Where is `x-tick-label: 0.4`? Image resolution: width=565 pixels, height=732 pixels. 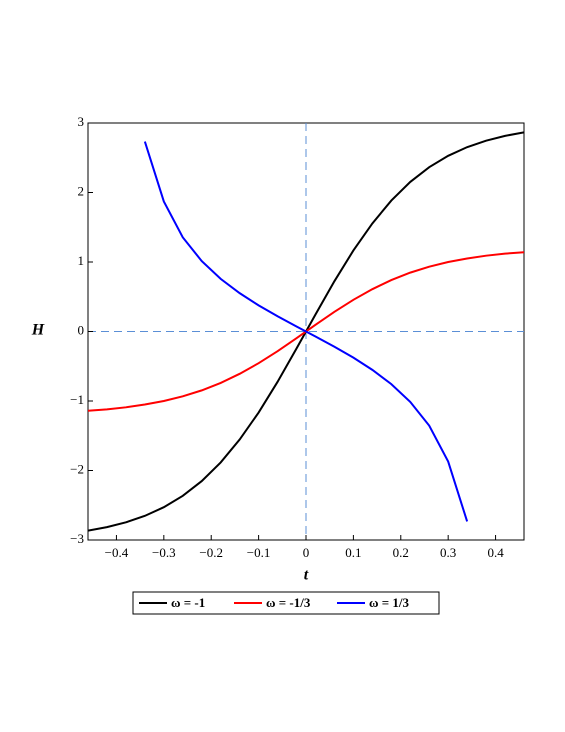 x-tick-label: 0.4 is located at coordinates (495, 552).